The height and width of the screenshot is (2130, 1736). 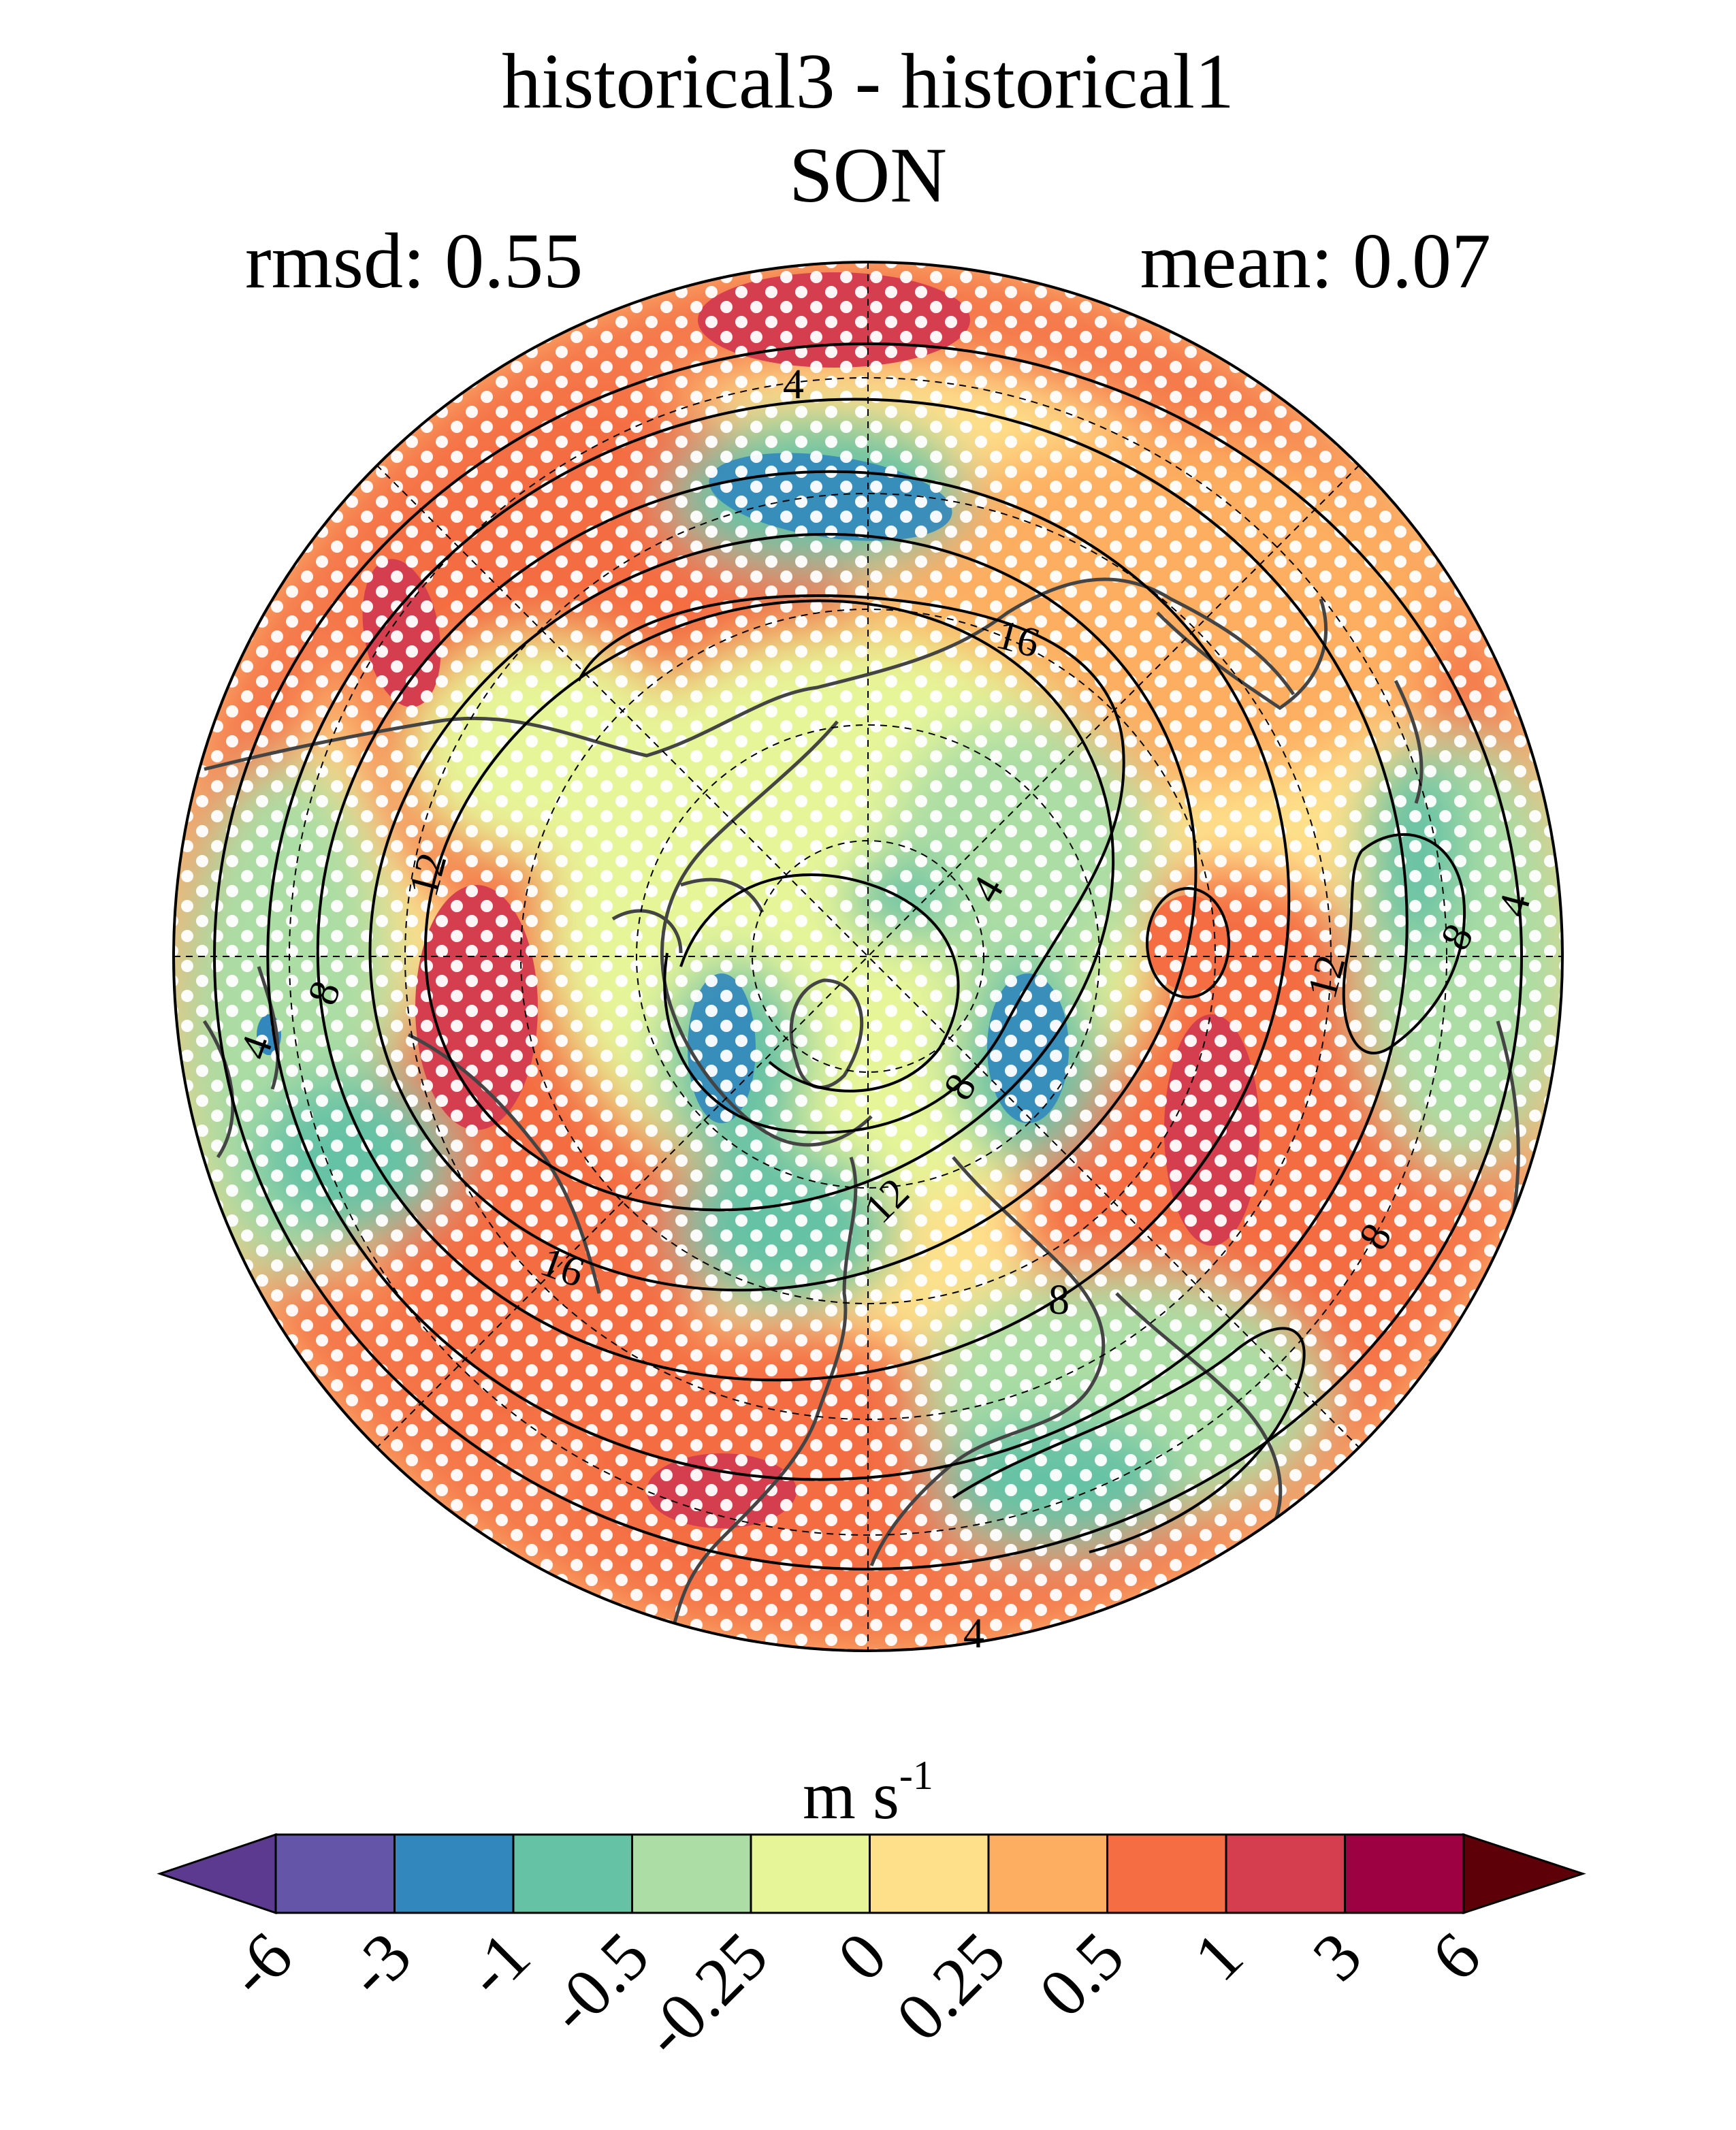 I want to click on units-base: m s, so click(x=851, y=1795).